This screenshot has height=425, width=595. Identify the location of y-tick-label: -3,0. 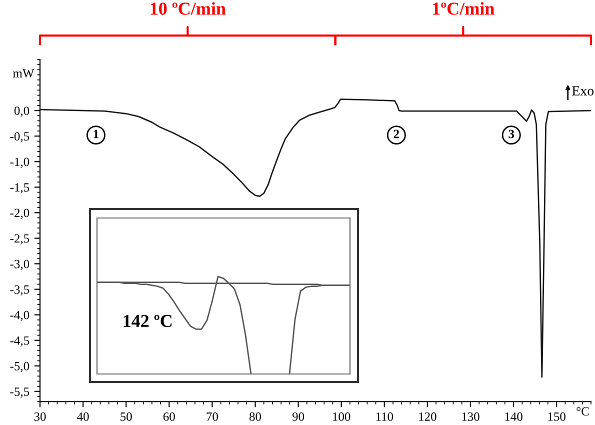
(20, 265).